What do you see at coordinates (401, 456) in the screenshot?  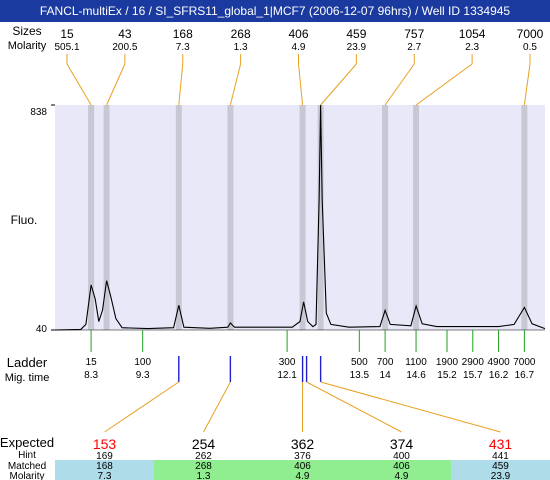 I see `hint-value-3: 400` at bounding box center [401, 456].